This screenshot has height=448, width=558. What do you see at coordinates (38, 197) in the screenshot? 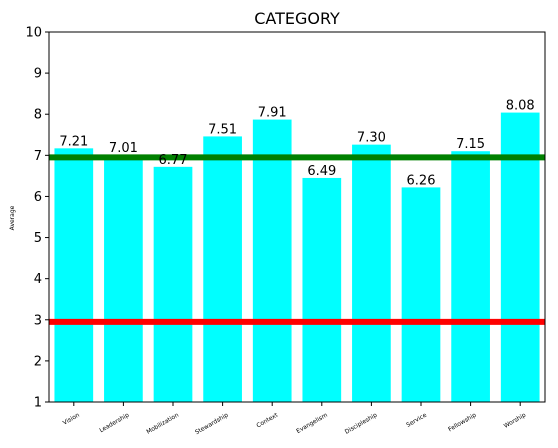
I see `y-tick-label-6: 6` at bounding box center [38, 197].